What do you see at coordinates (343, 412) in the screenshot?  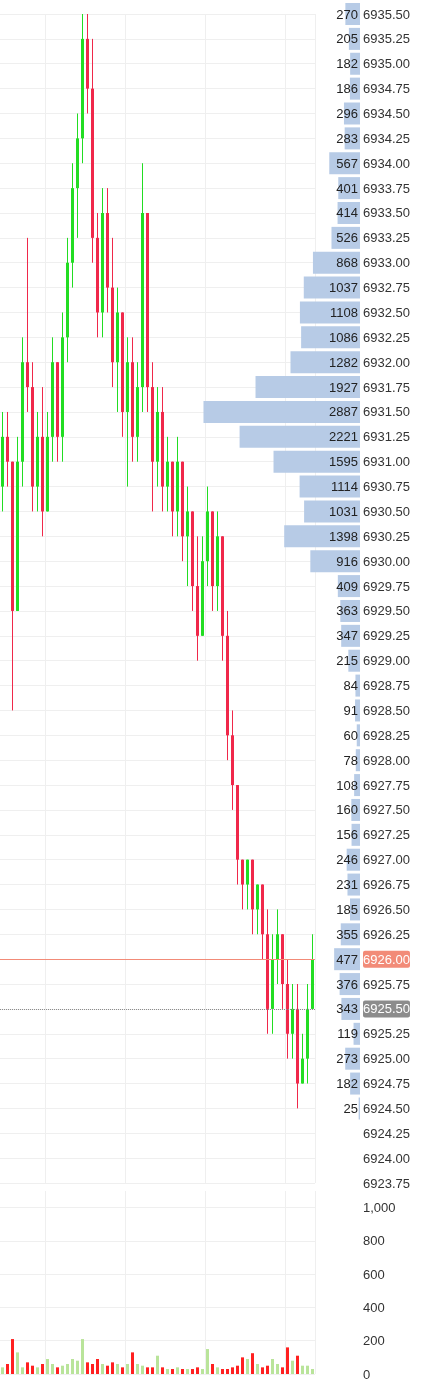 I see `data-label: 2887` at bounding box center [343, 412].